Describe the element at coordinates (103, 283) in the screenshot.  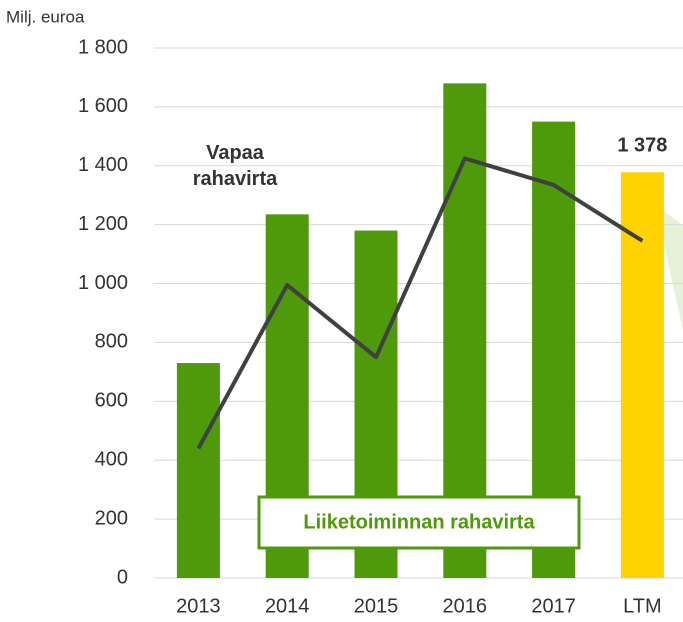
I see `y-tick-label: 1 000` at that location.